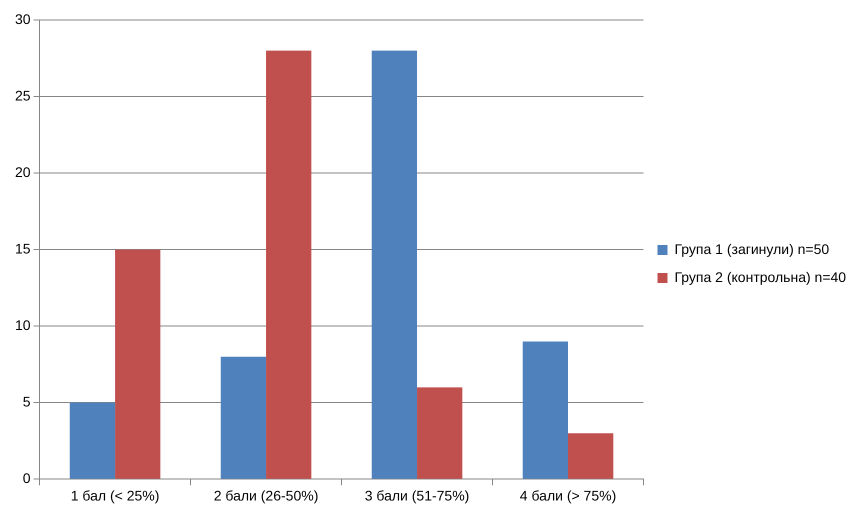 Image resolution: width=866 pixels, height=520 pixels. What do you see at coordinates (568, 495) in the screenshot?
I see `x-tick-label: 4 бали (> 75%)` at bounding box center [568, 495].